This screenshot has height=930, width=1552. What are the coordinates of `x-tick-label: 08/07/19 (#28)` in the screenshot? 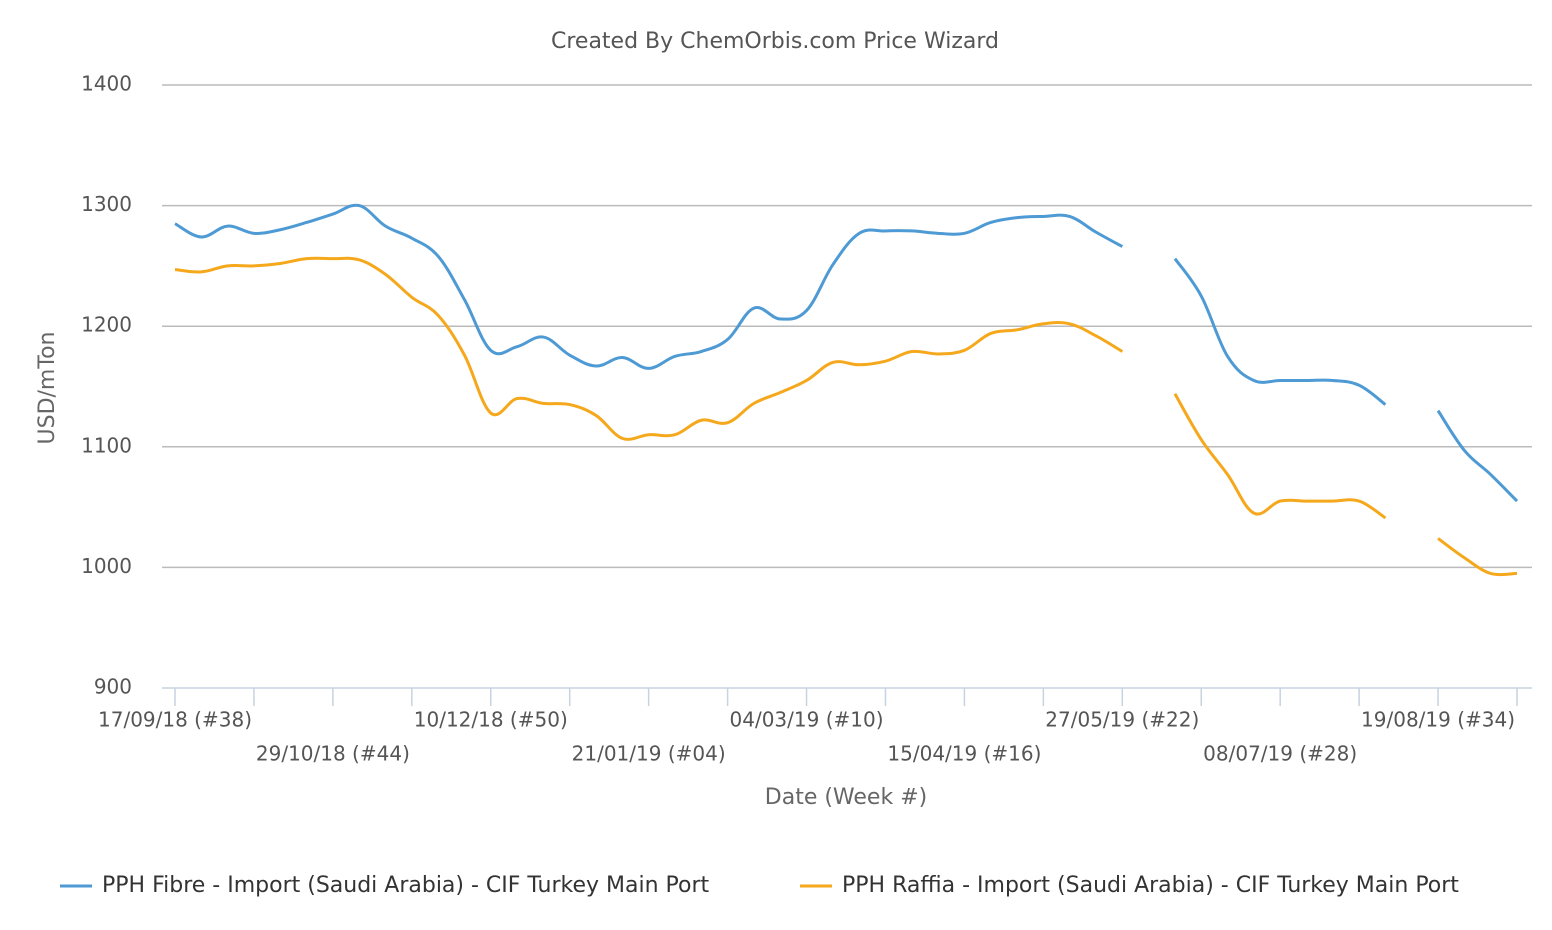 It's located at (1280, 754).